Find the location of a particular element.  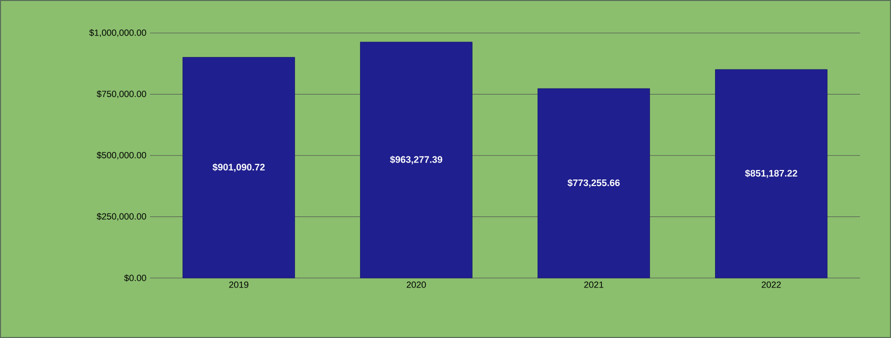

x-tick-label: 2020 is located at coordinates (416, 285).